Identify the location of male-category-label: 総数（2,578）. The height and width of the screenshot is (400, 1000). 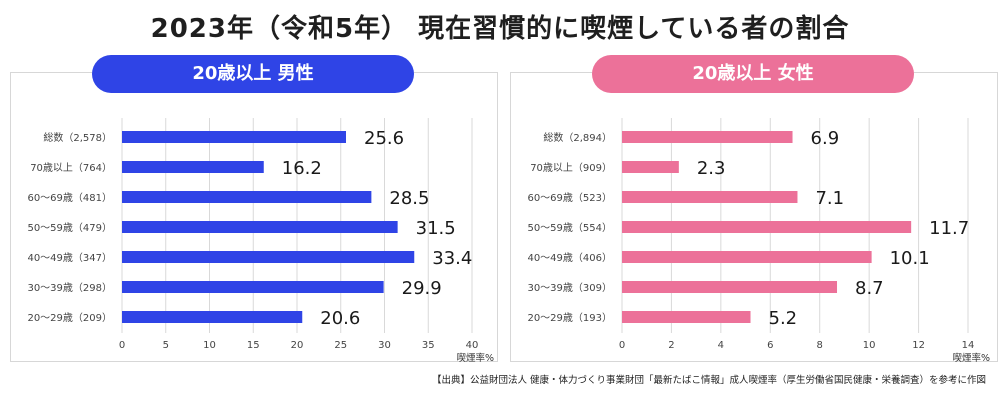
(77, 137).